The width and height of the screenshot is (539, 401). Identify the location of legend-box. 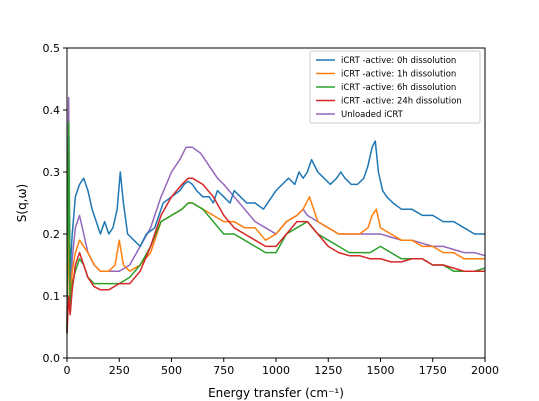
(395, 87).